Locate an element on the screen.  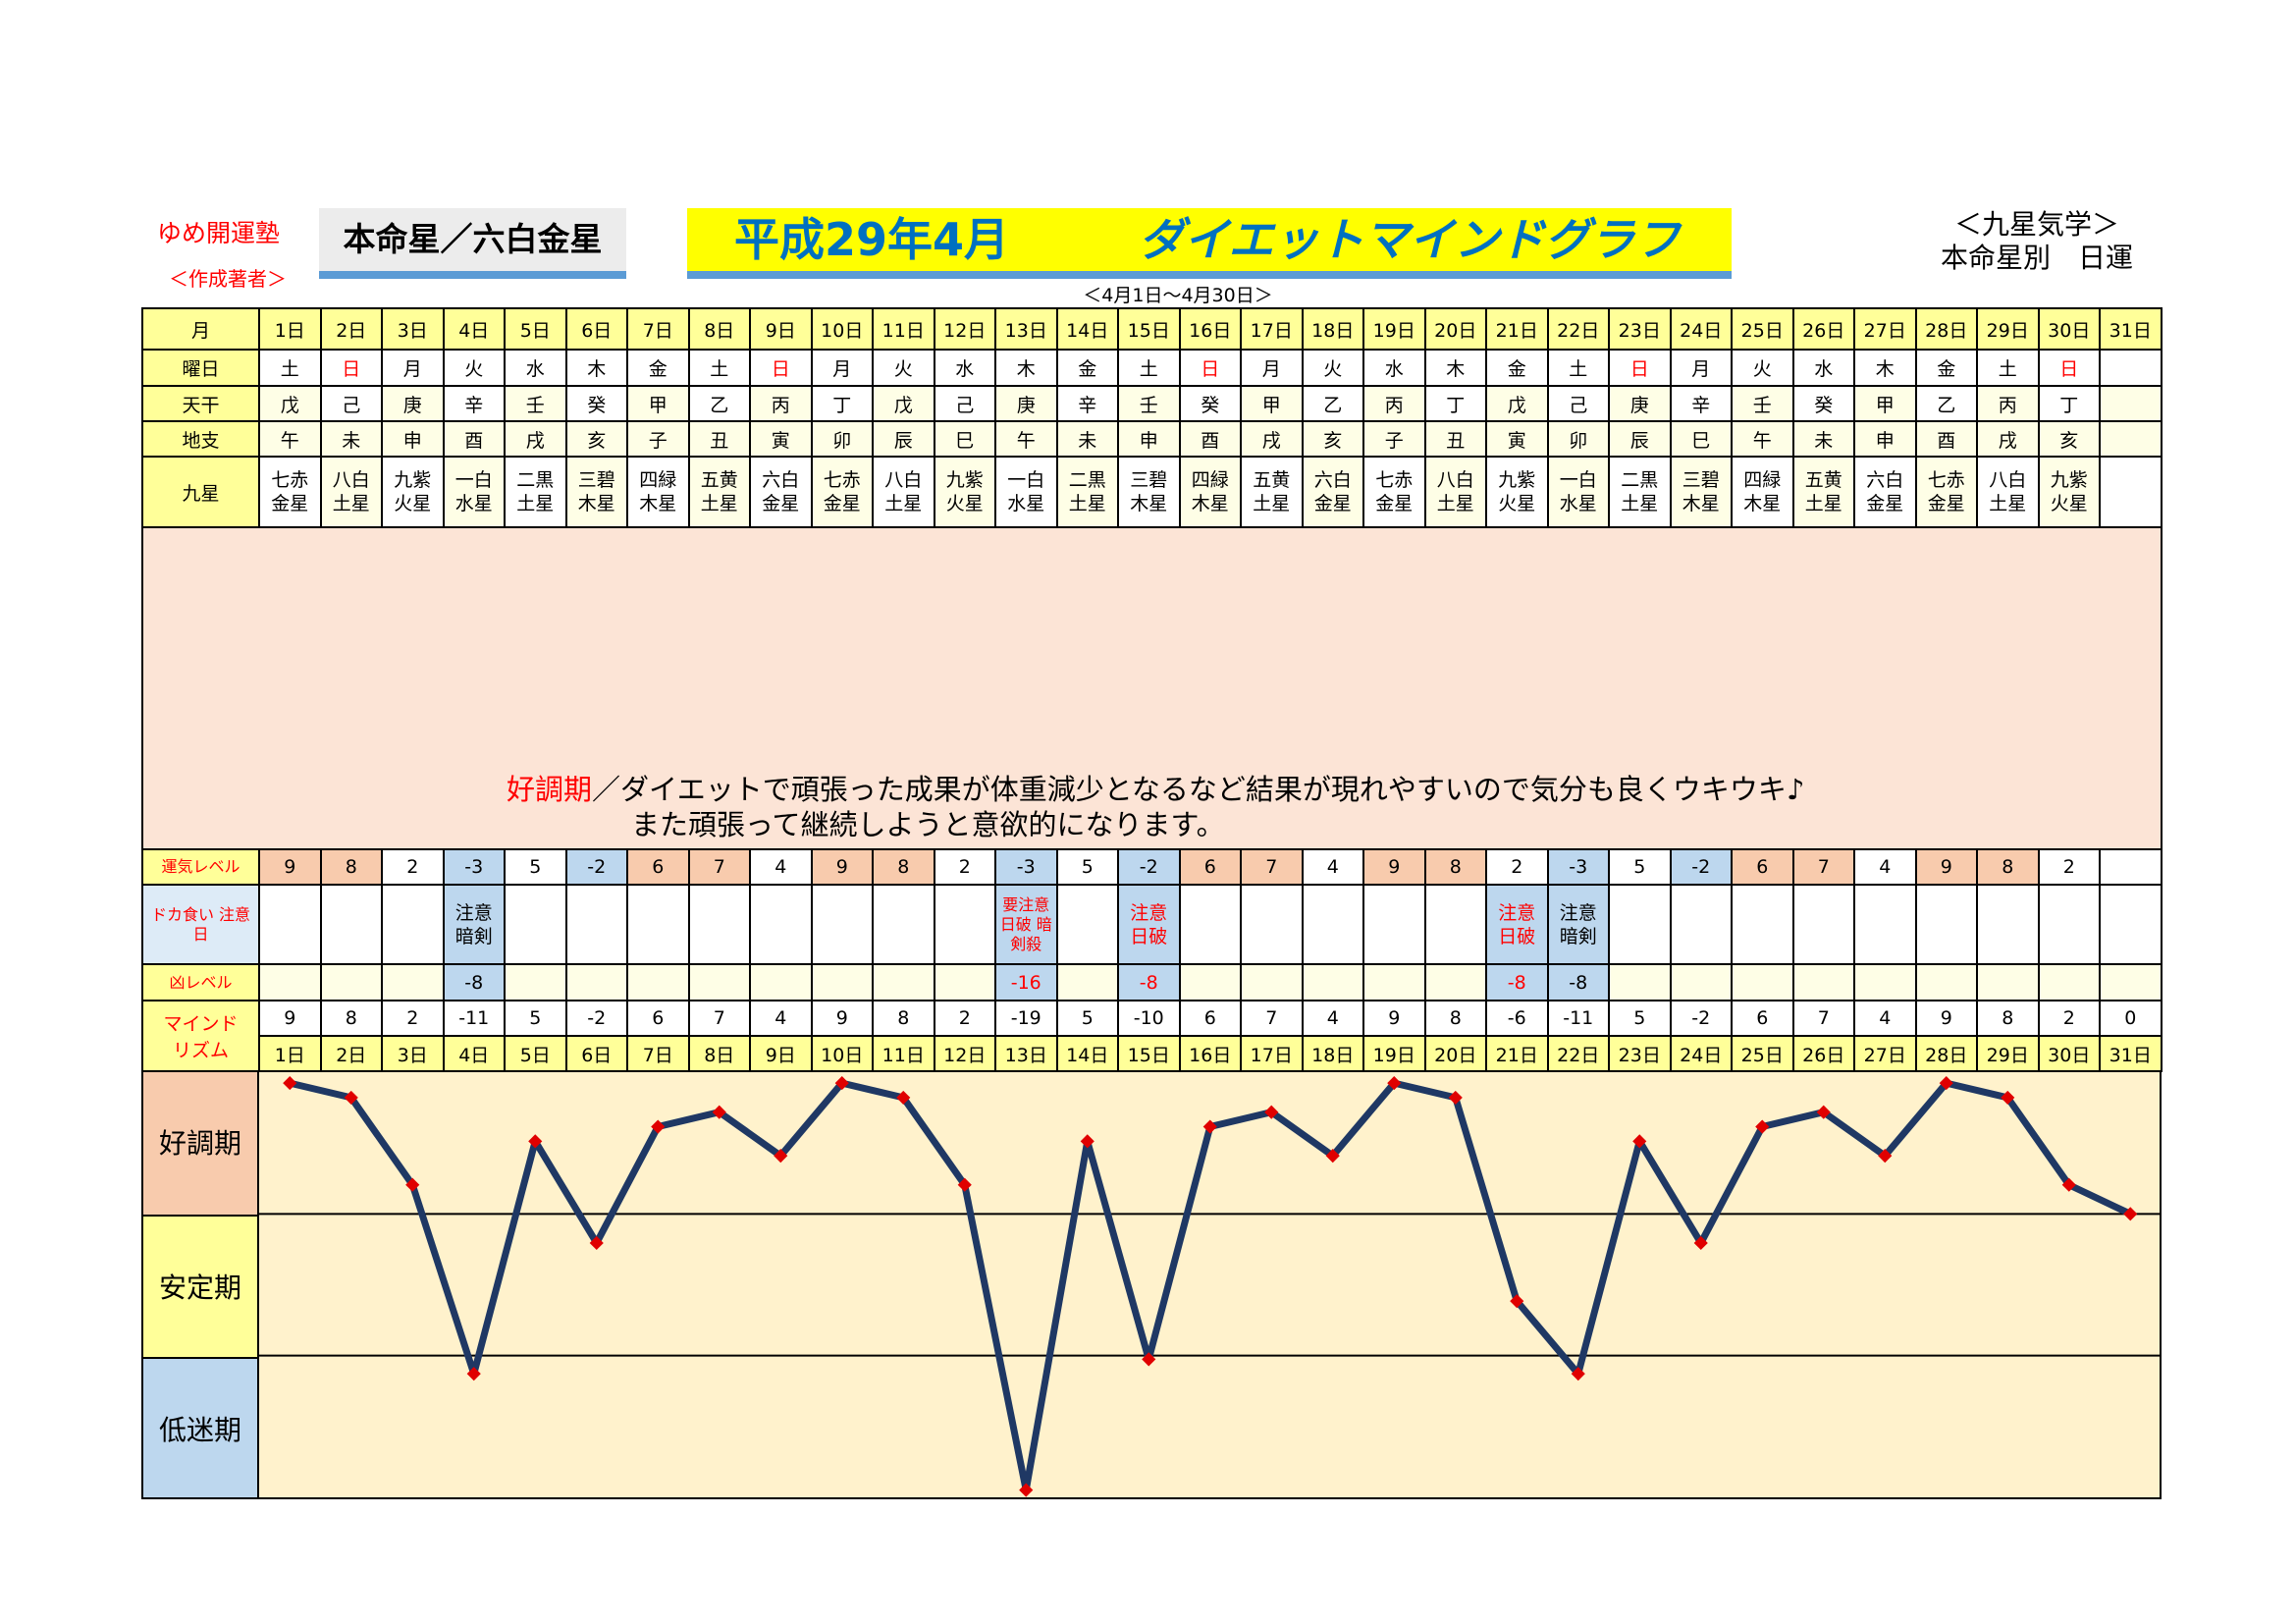
mind-rhythm-cell: -11 is located at coordinates (1578, 1018).